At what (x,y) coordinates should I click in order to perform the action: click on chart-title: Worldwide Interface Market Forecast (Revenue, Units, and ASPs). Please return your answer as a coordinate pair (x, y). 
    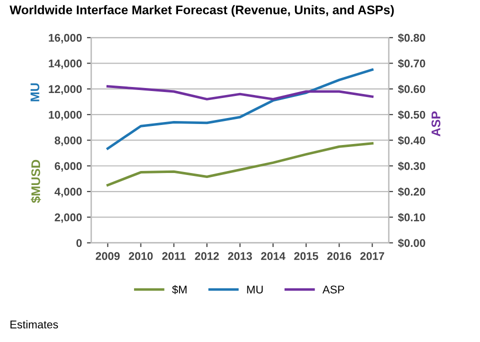
    Looking at the image, I should click on (202, 11).